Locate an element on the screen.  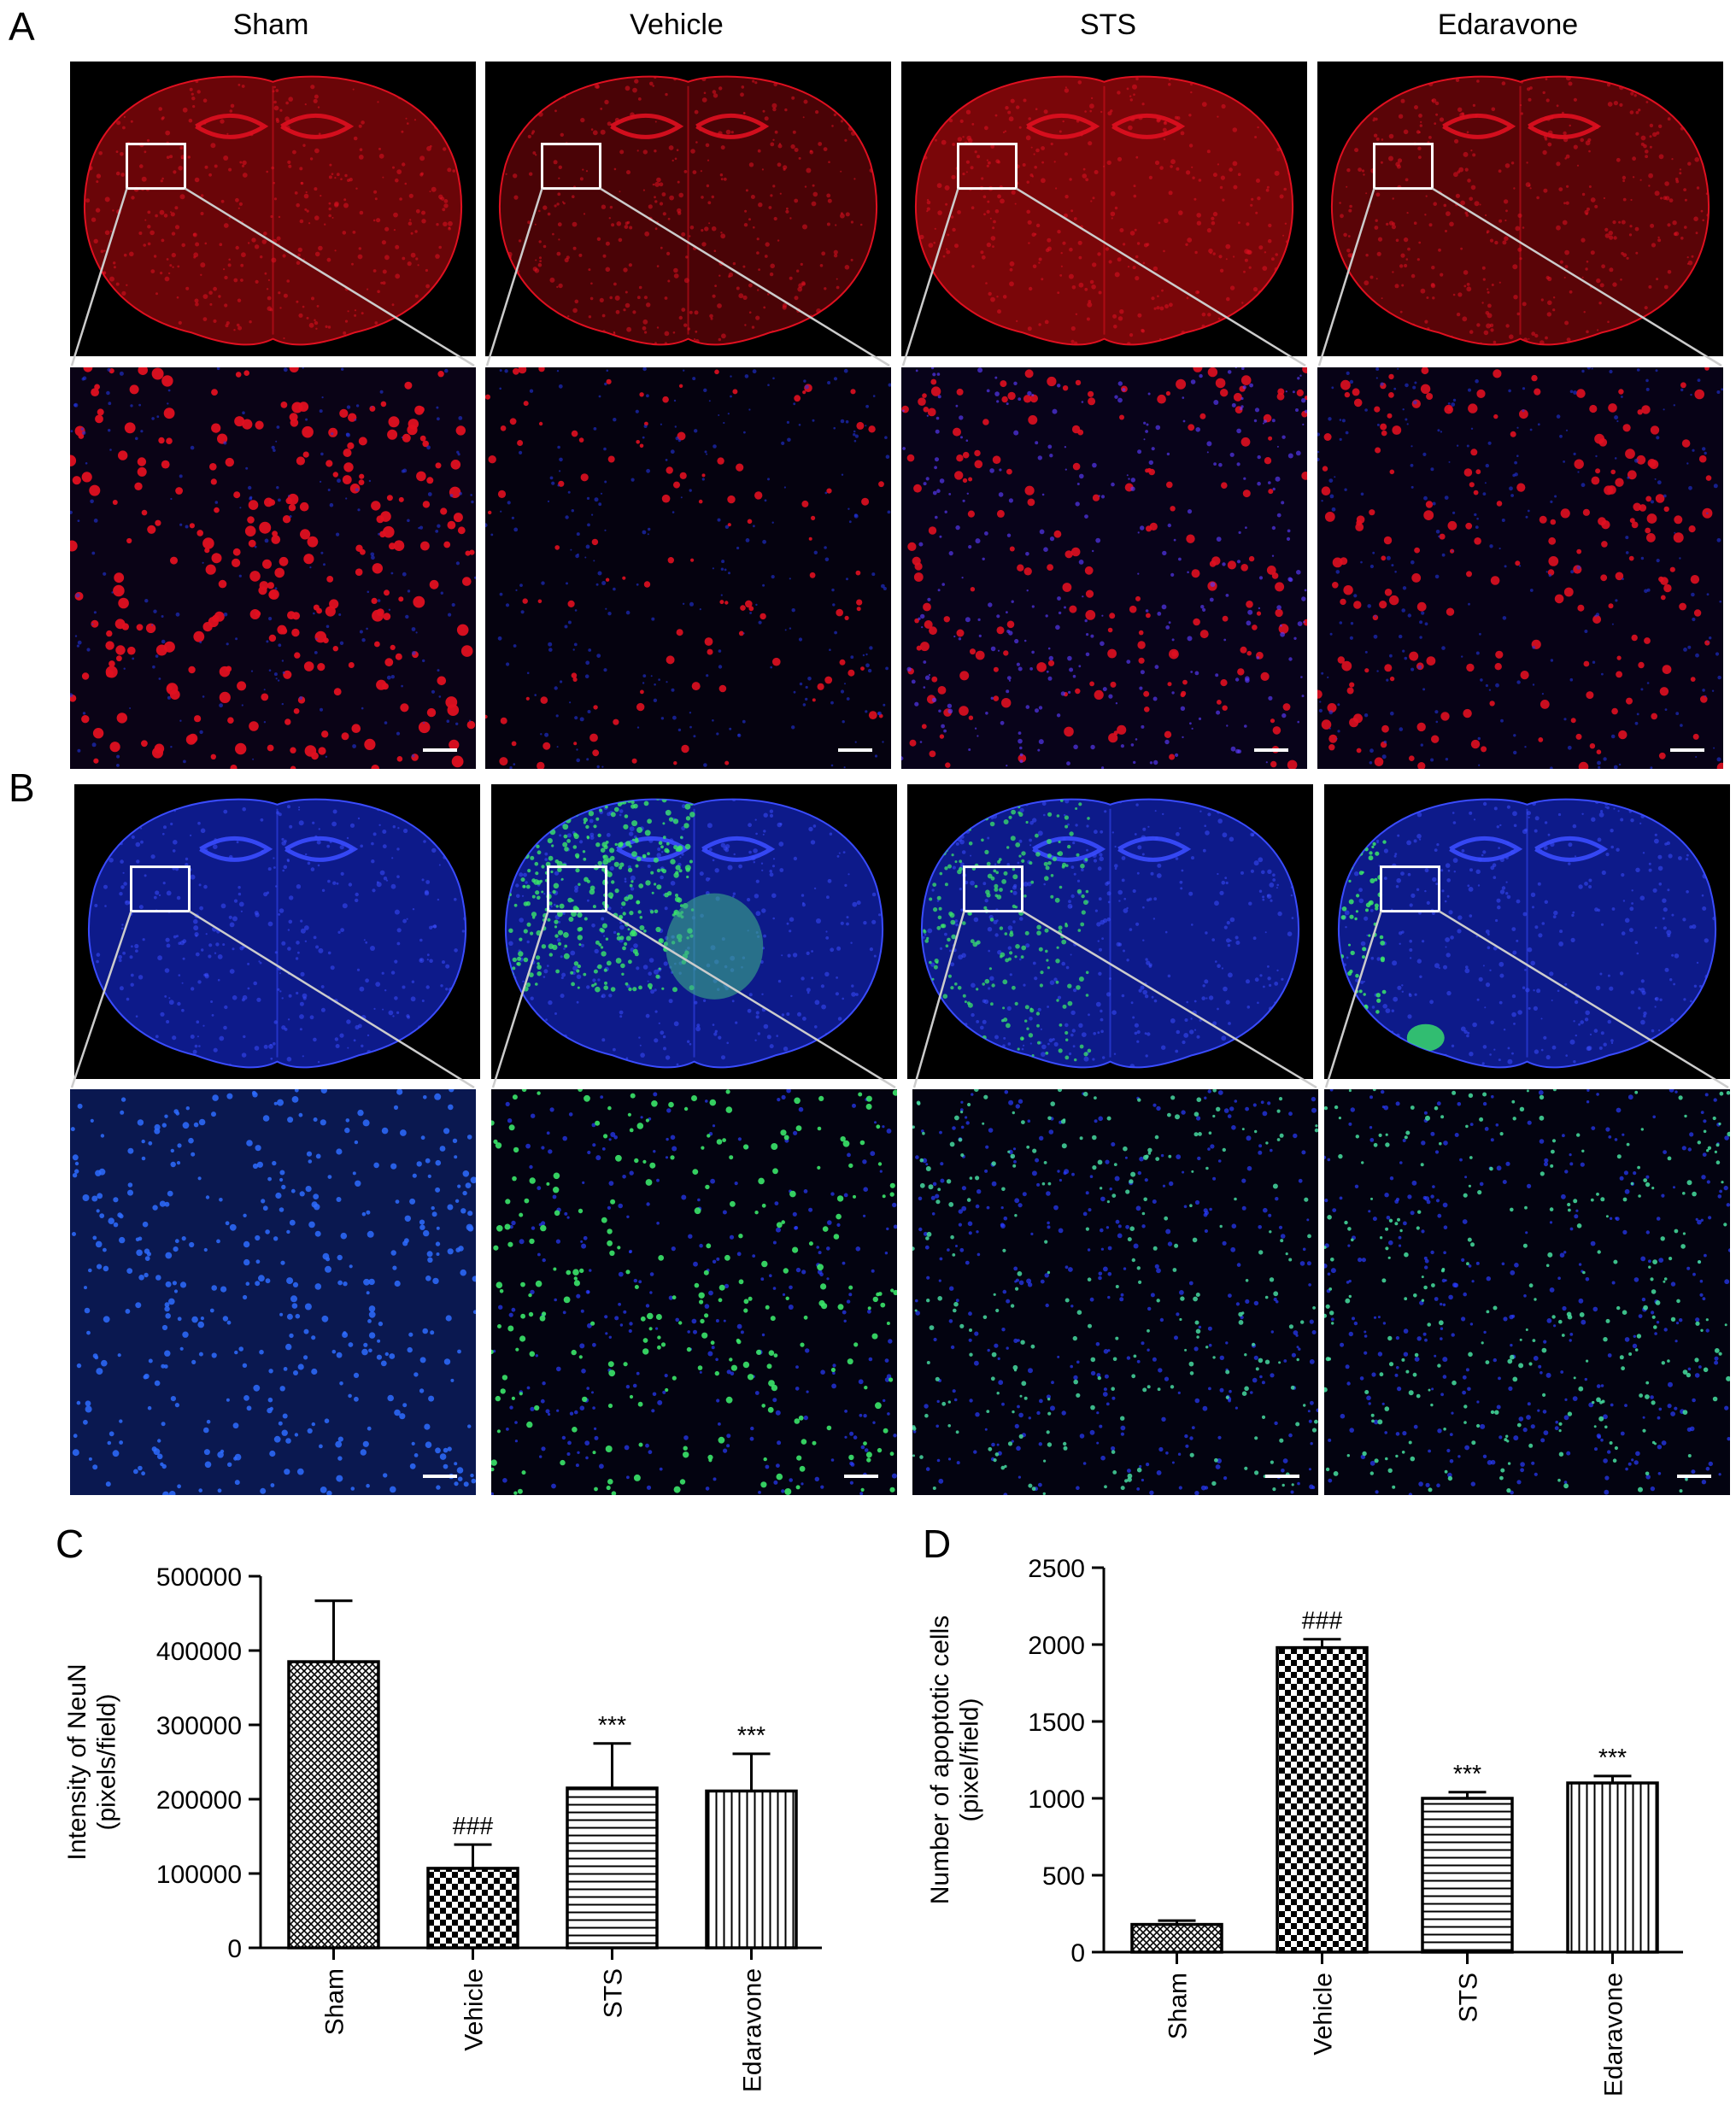
y-tick-label: 2000 is located at coordinates (1056, 1646).